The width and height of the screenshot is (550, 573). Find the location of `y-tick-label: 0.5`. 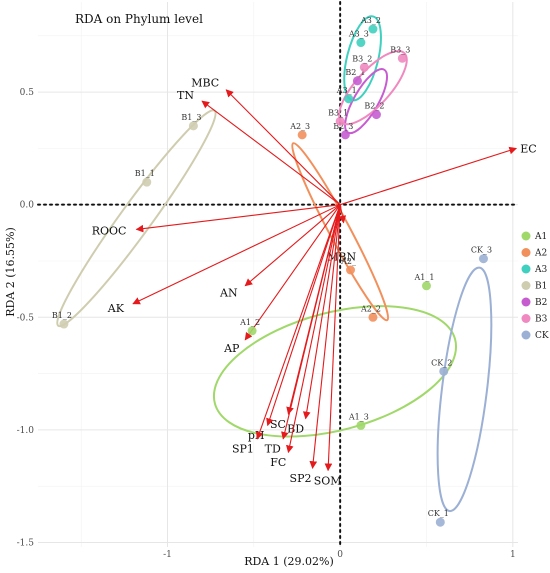

y-tick-label: 0.5 is located at coordinates (27, 93).